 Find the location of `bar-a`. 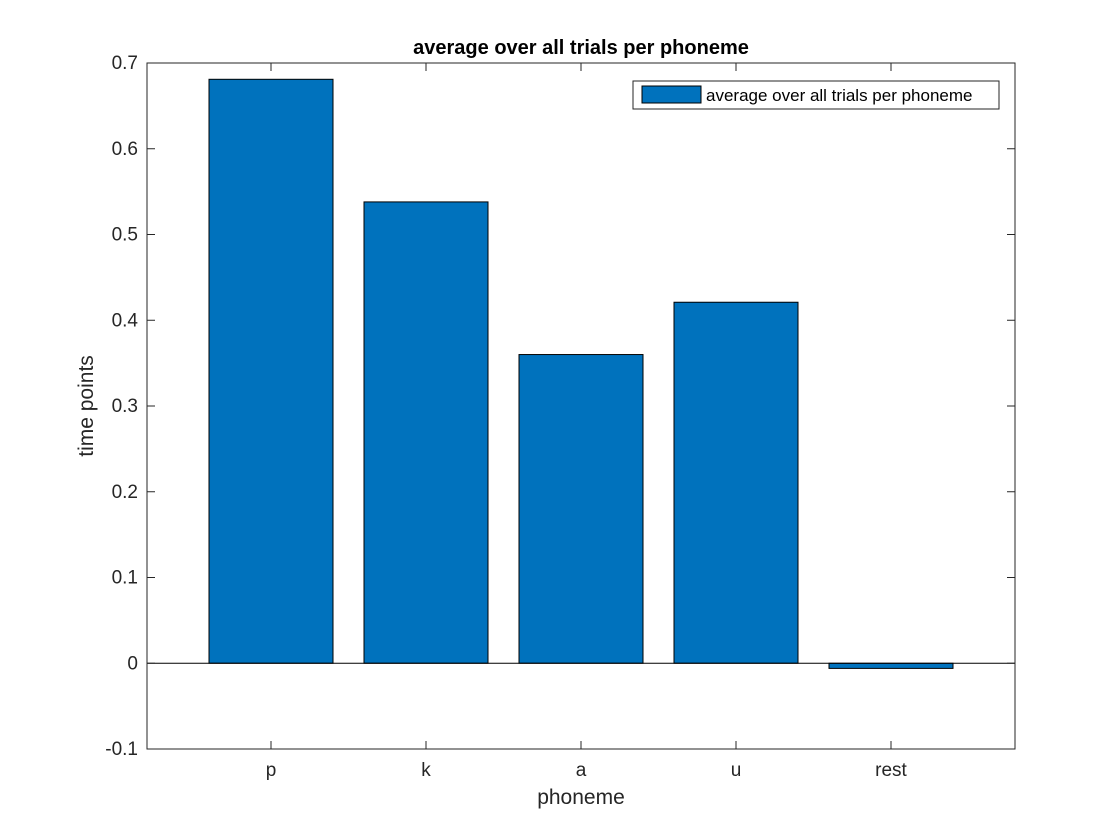

bar-a is located at coordinates (581, 509).